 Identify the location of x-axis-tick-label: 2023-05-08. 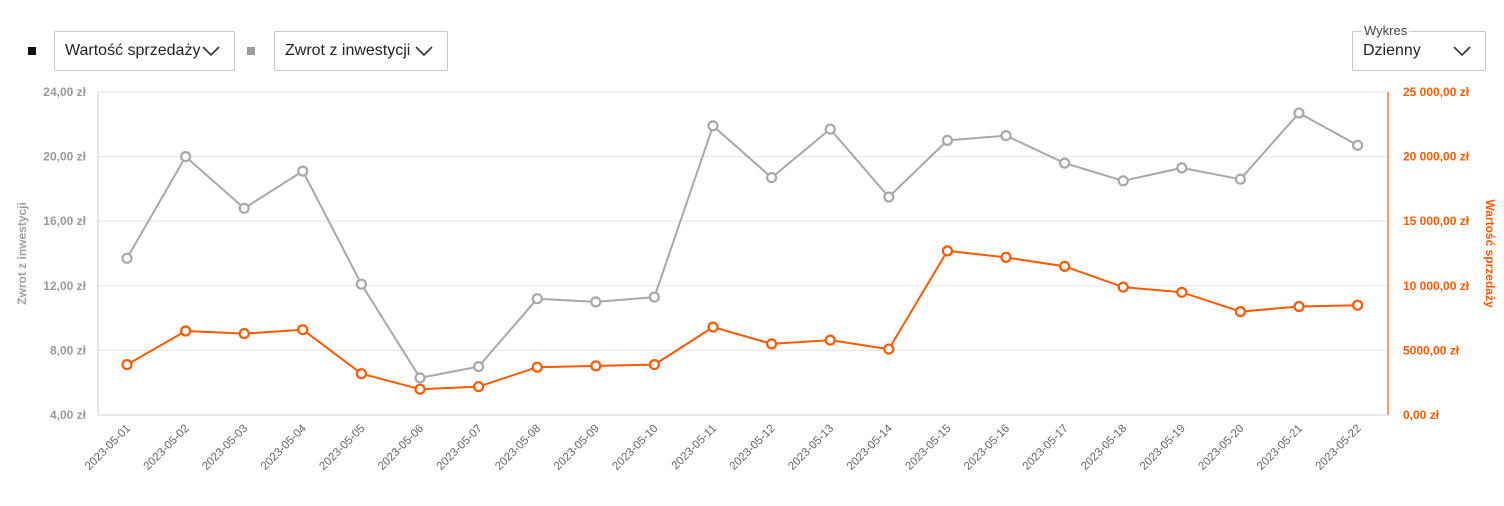
(518, 448).